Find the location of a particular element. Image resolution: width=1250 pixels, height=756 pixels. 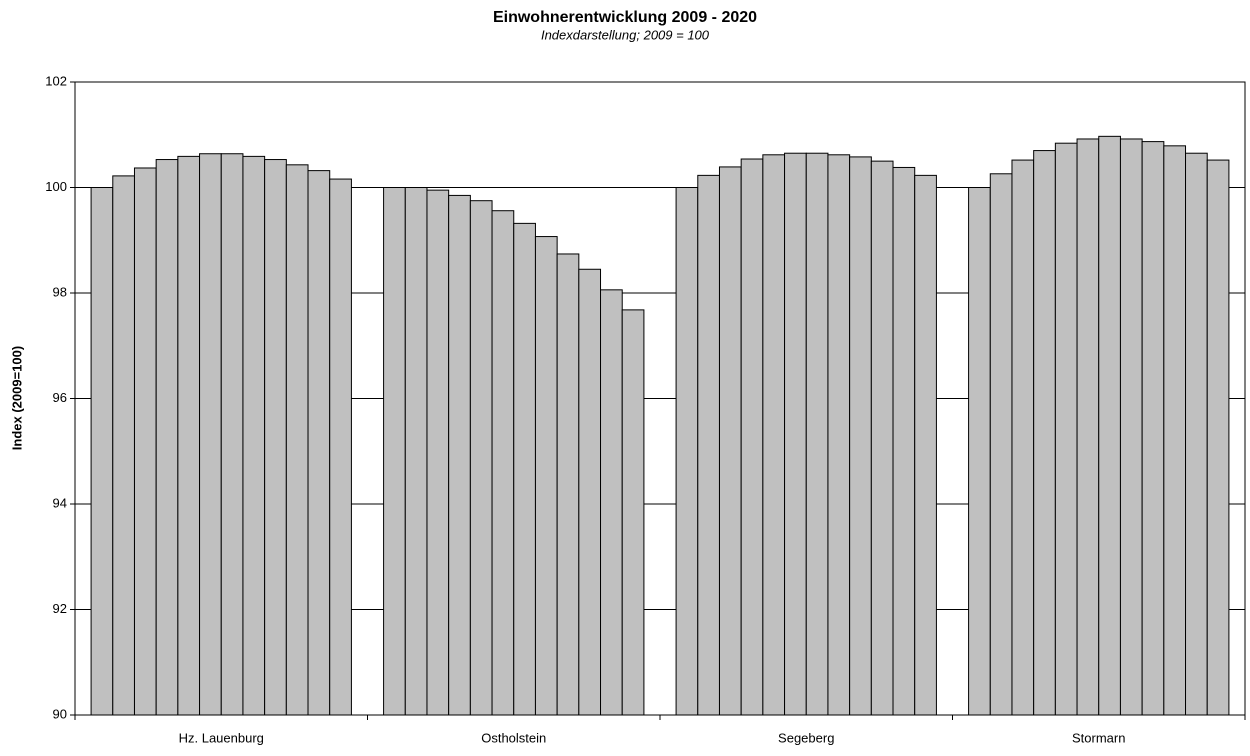

y-tick-label: 90 is located at coordinates (60, 713).